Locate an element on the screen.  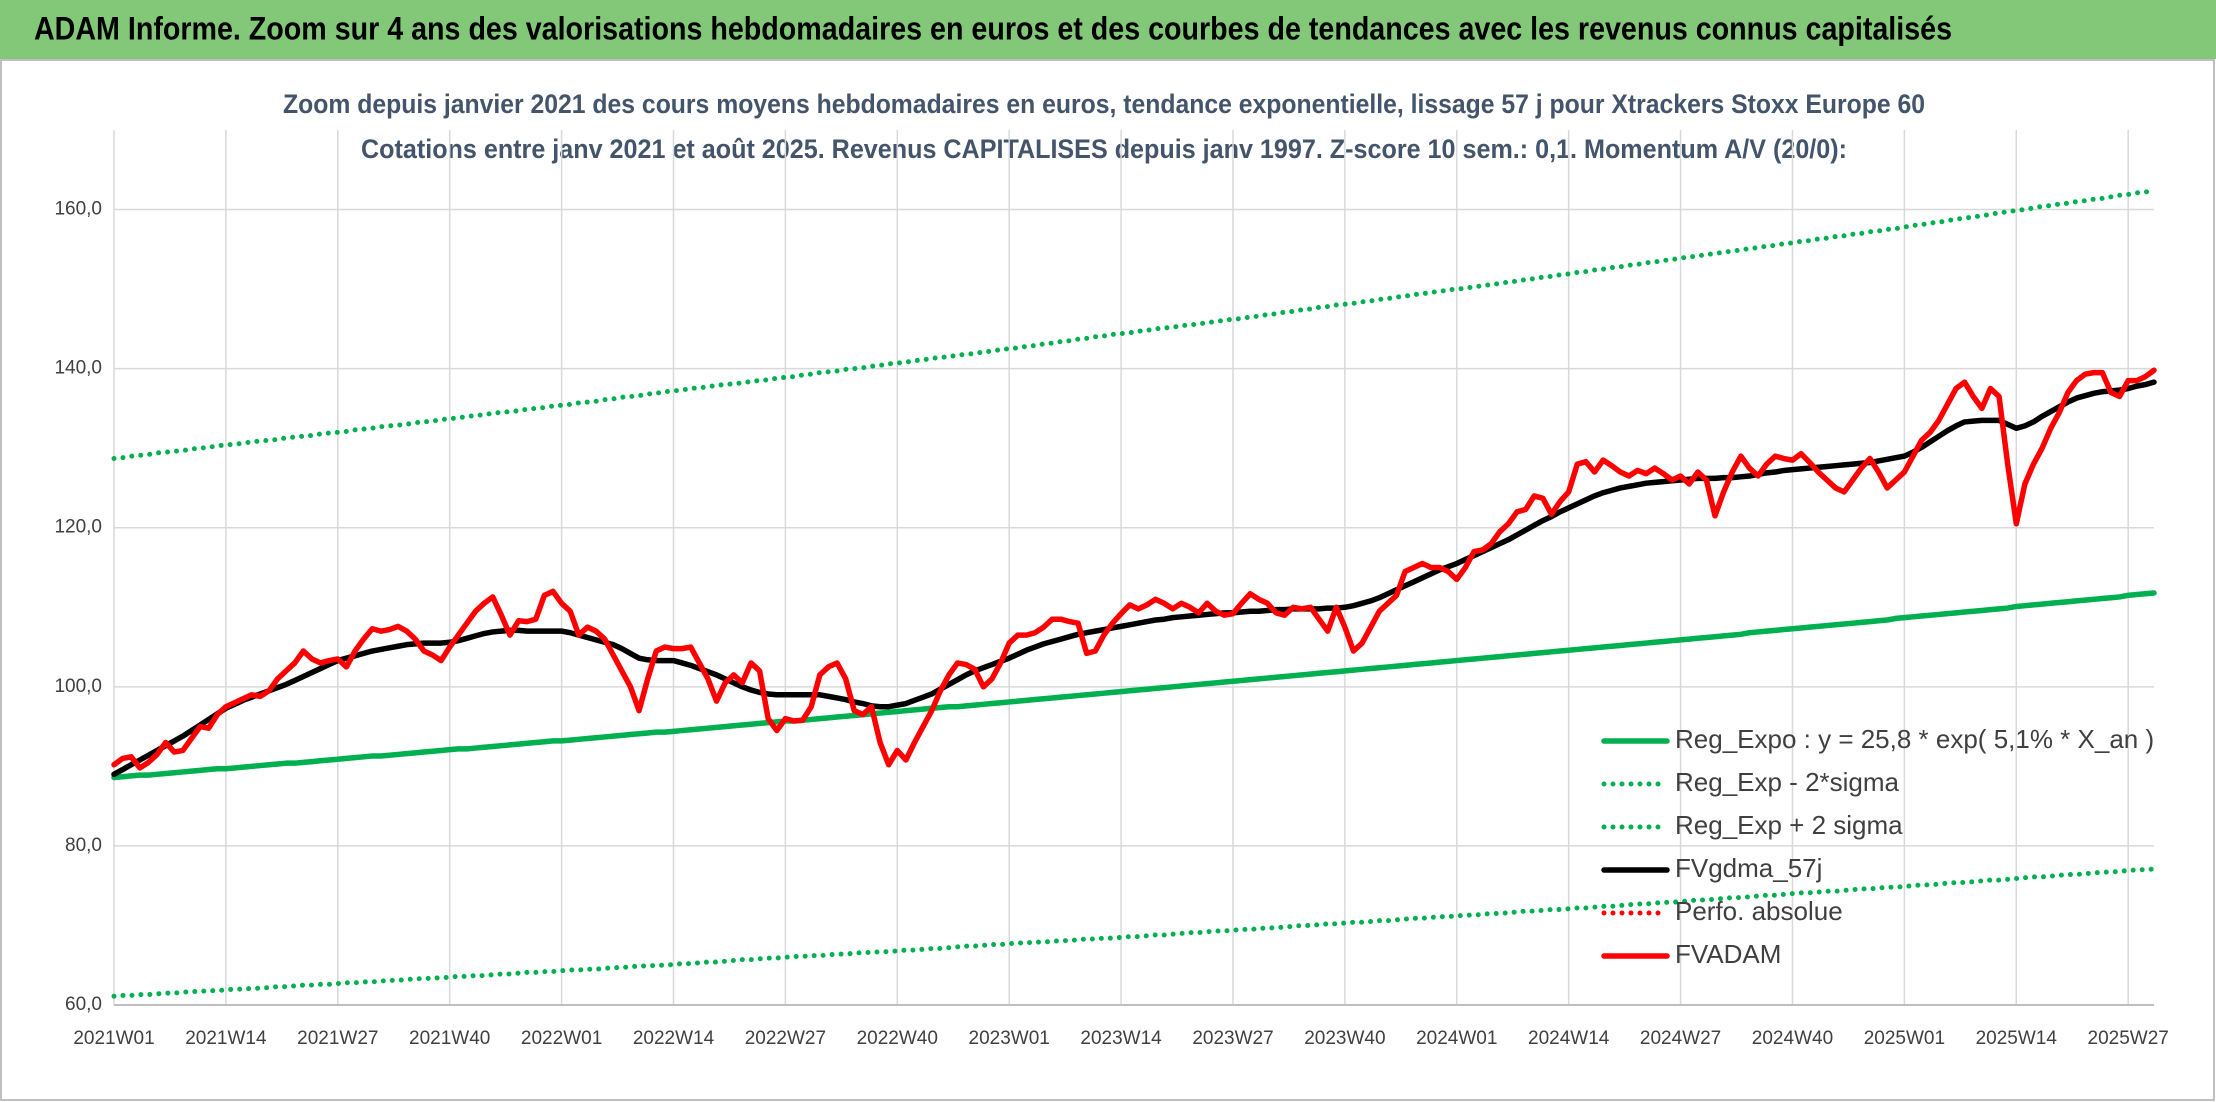
x-tick-label: 2021W01 is located at coordinates (113, 1038).